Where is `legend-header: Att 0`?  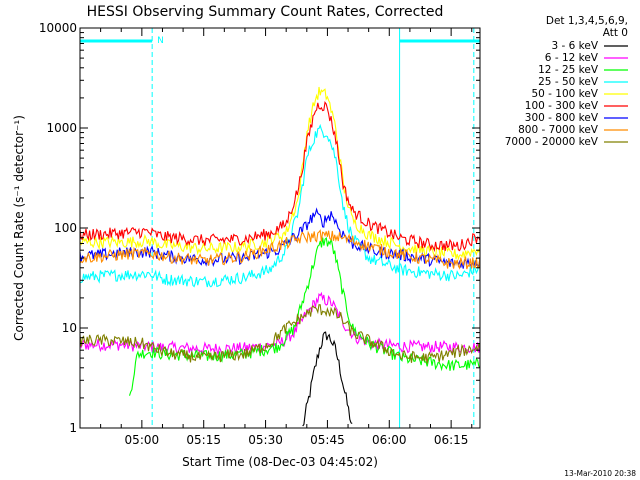
legend-header: Att 0 is located at coordinates (615, 33).